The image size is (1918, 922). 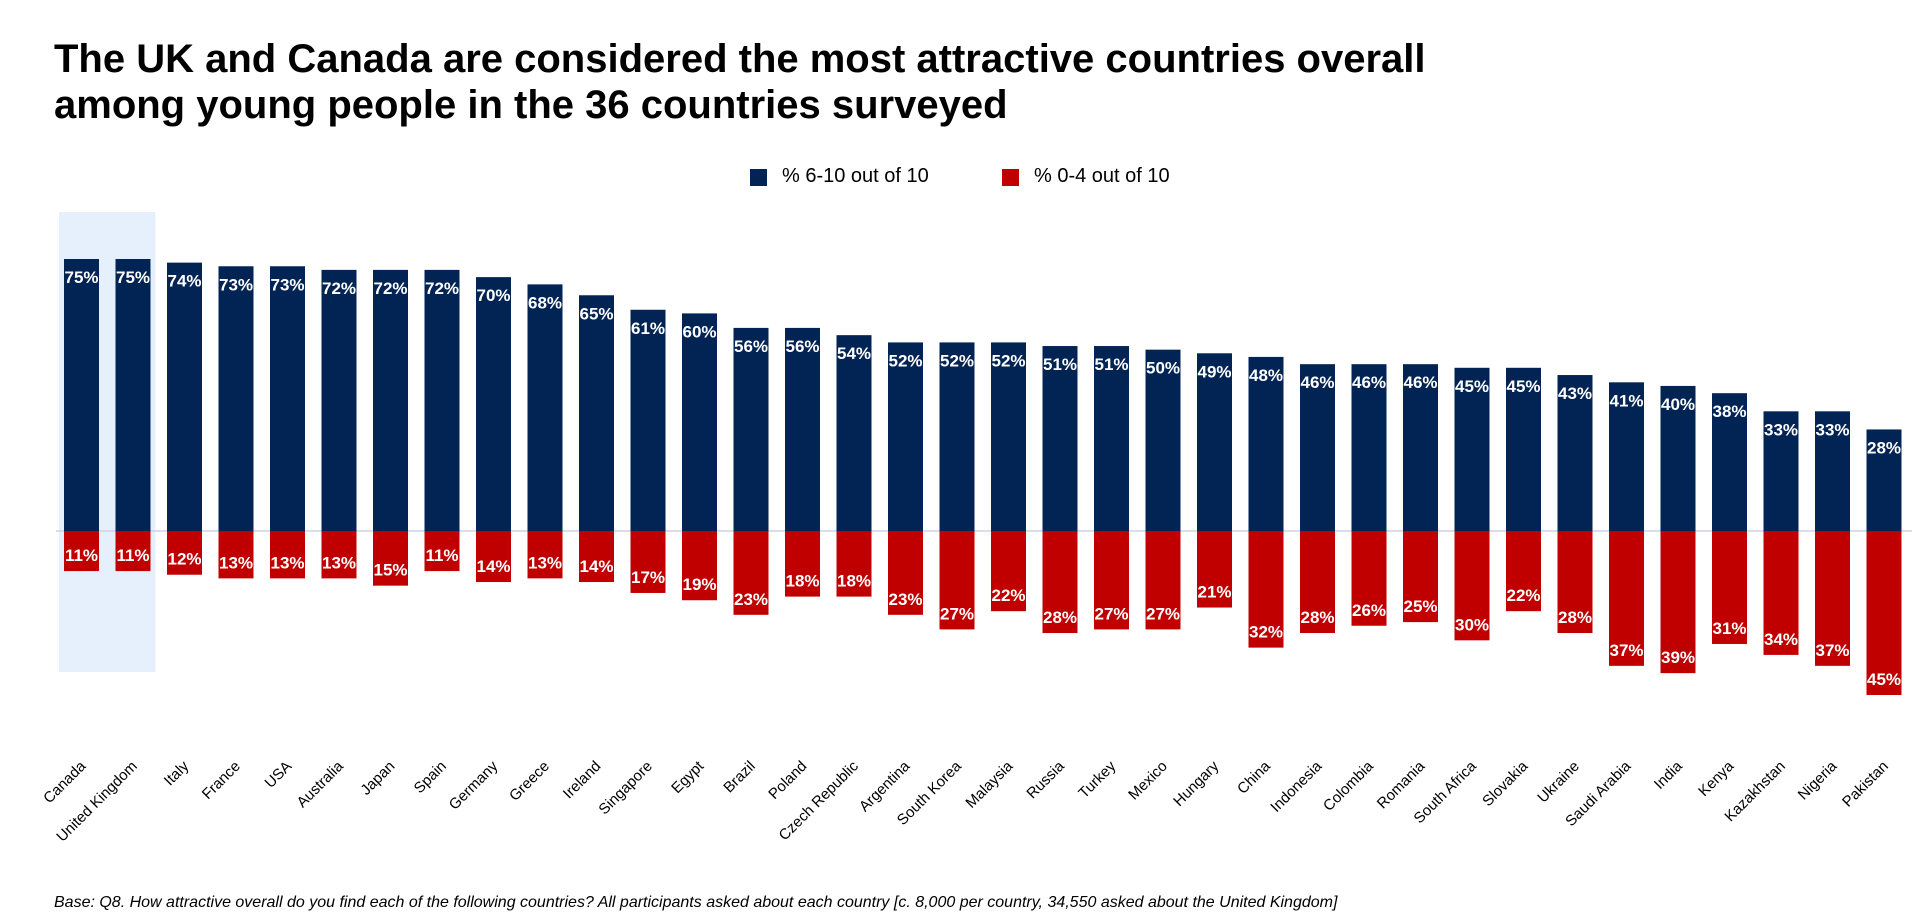 I want to click on legend-swatch-positive, so click(x=758, y=177).